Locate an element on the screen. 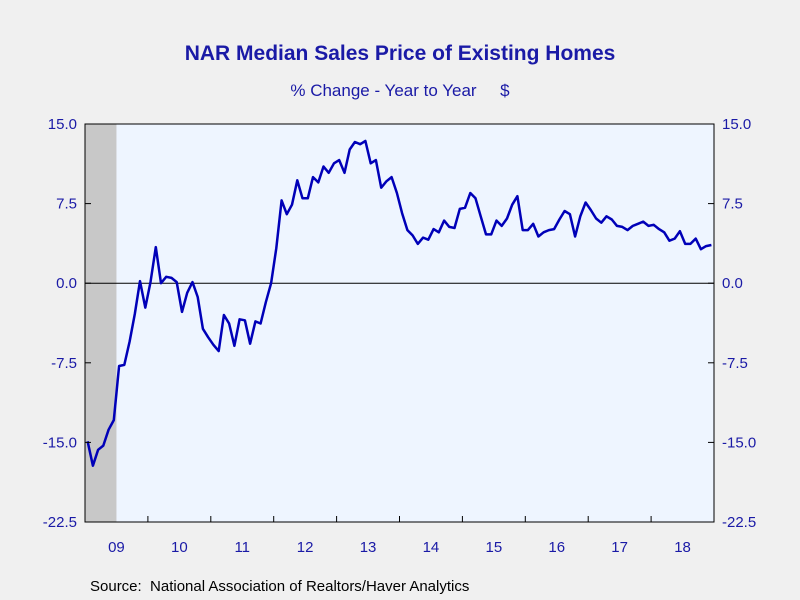 This screenshot has width=800, height=600. y-tick-label-right: -15.0 is located at coordinates (739, 442).